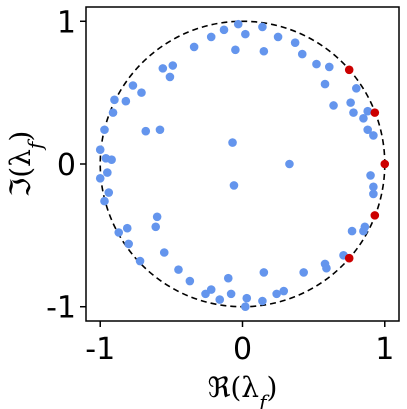 Image resolution: width=407 pixels, height=409 pixels. Describe the element at coordinates (66, 165) in the screenshot. I see `y-tick-label: 0` at that location.